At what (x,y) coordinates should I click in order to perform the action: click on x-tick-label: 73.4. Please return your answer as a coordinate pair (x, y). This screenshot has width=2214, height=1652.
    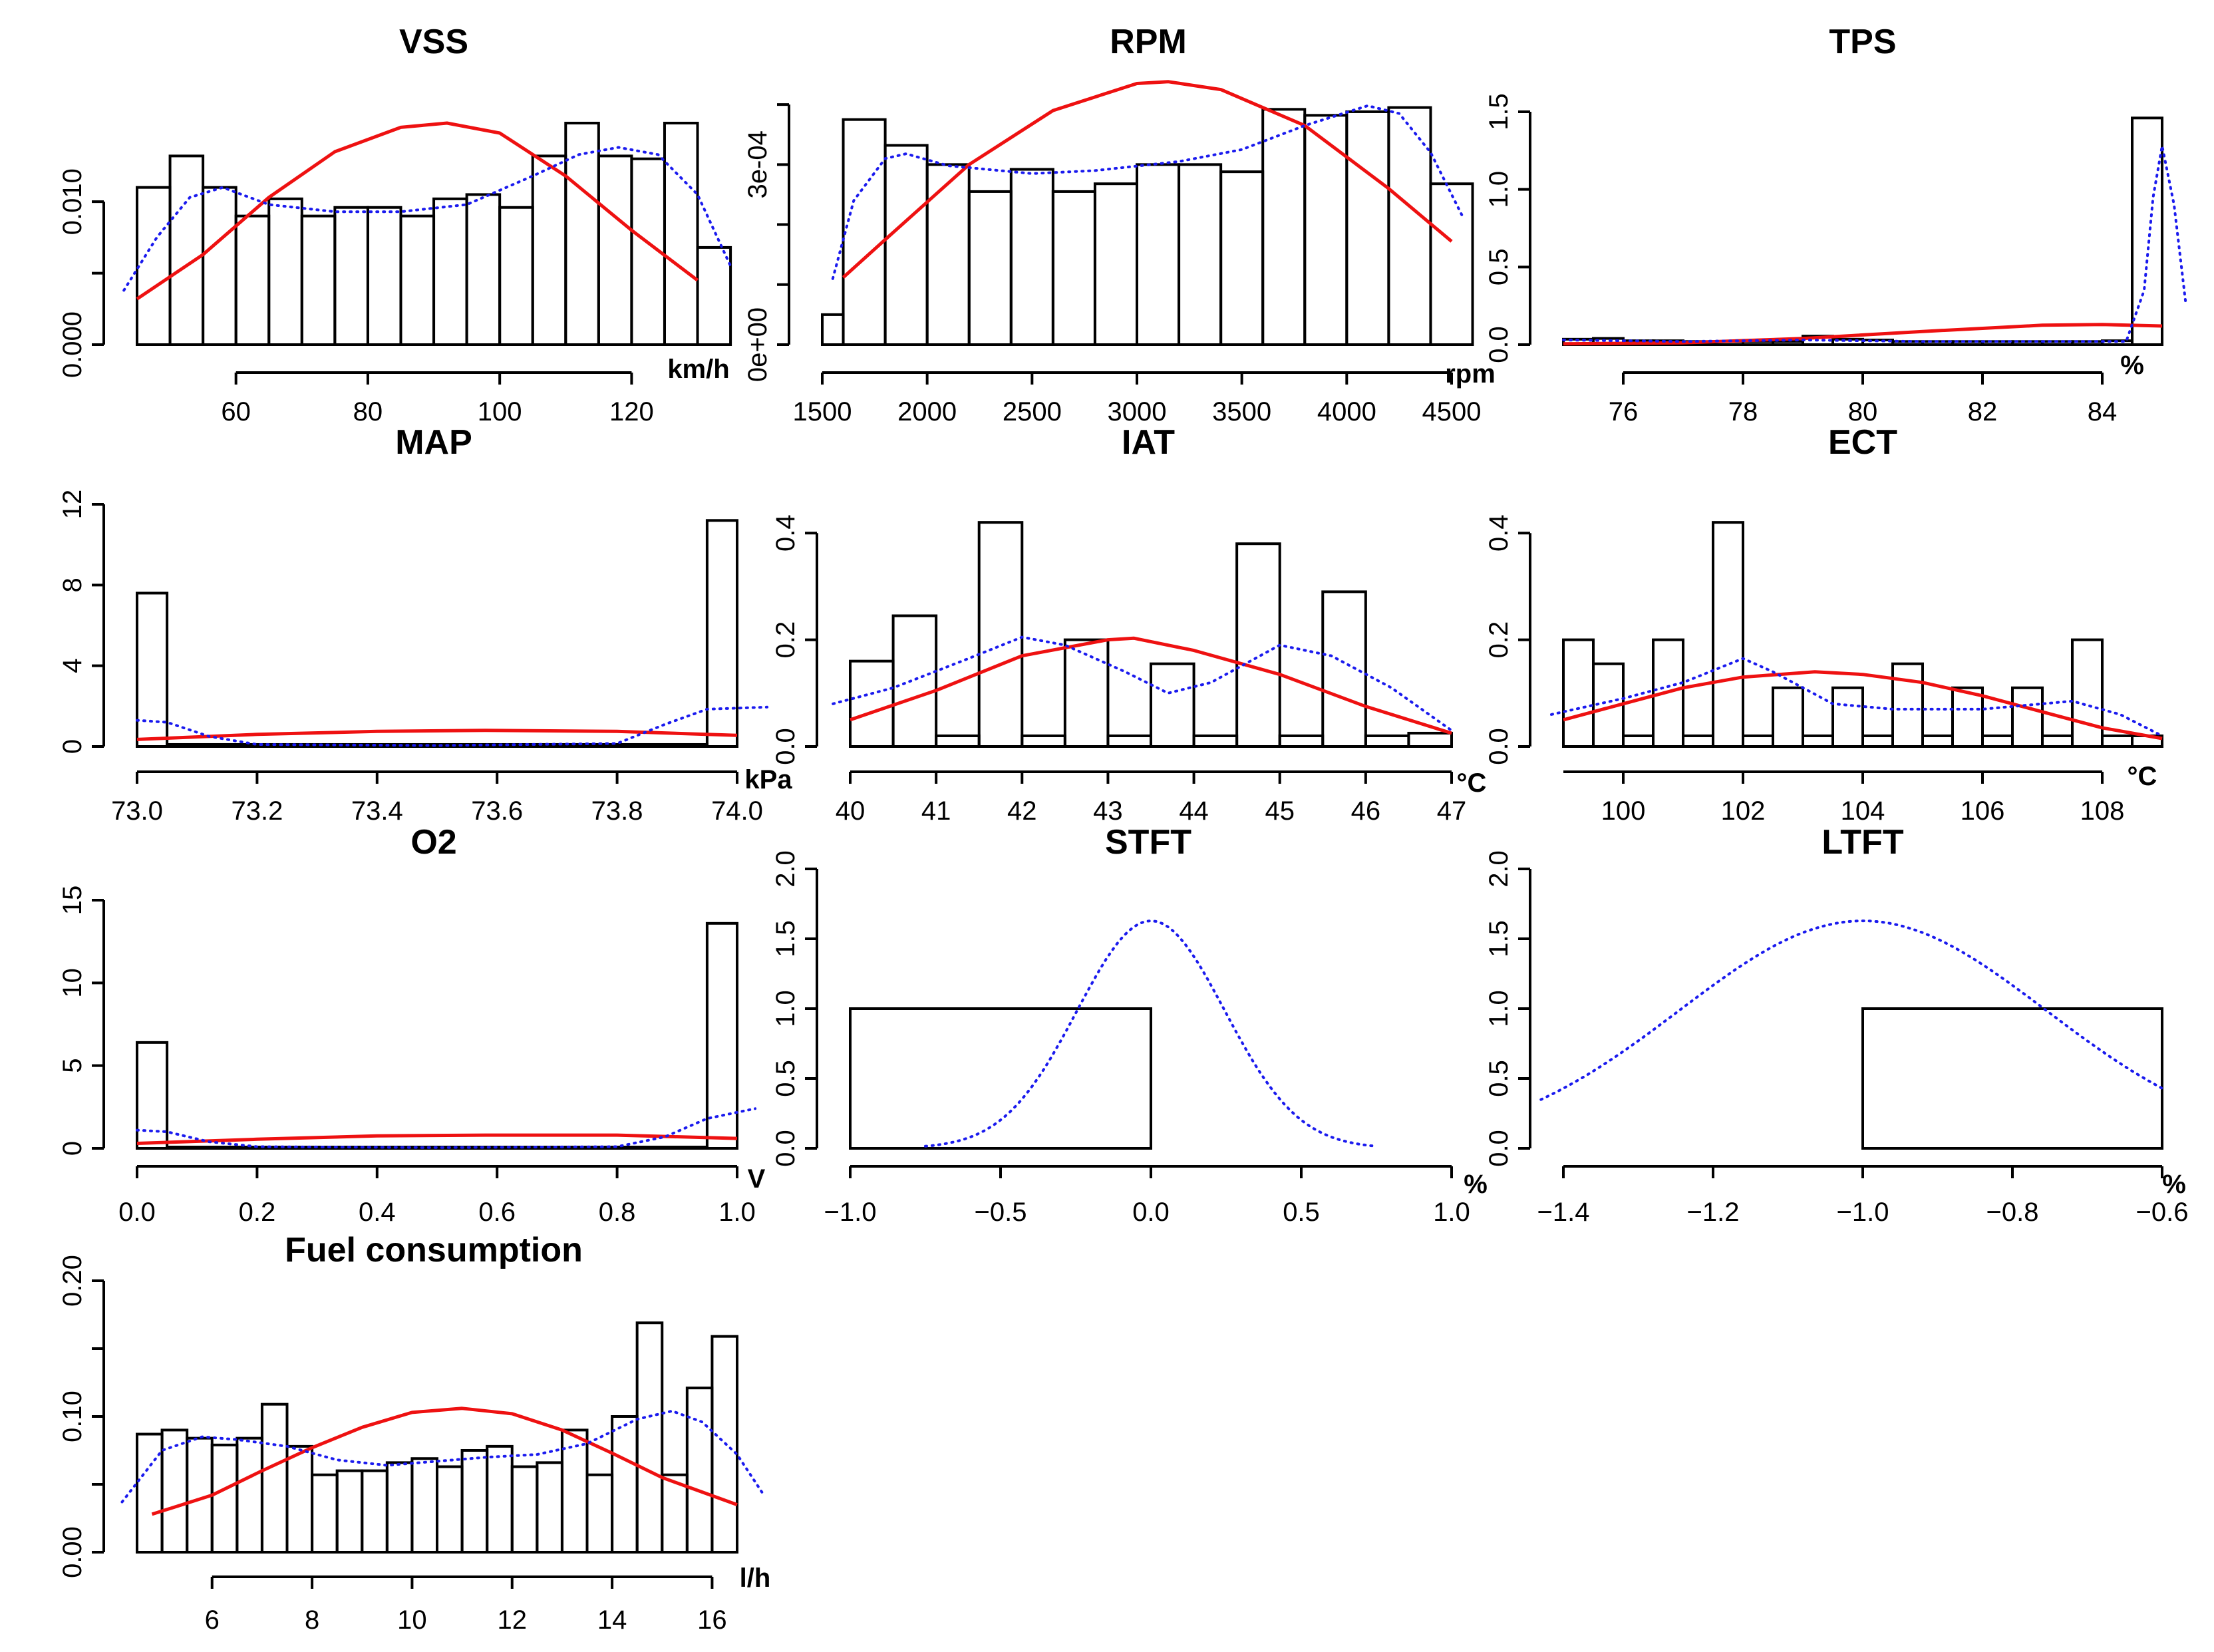
    Looking at the image, I should click on (377, 811).